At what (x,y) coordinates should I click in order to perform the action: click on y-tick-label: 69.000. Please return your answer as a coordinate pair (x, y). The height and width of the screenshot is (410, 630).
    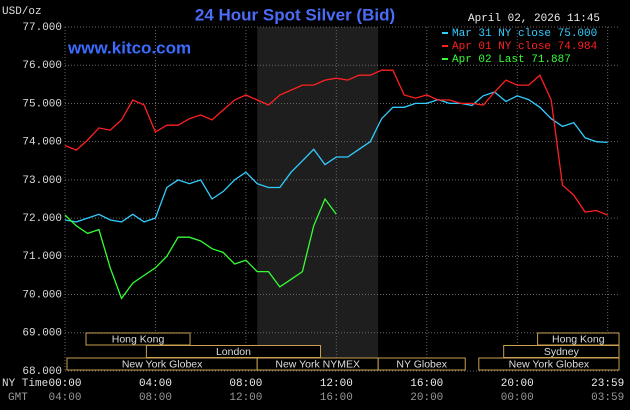
    Looking at the image, I should click on (42, 334).